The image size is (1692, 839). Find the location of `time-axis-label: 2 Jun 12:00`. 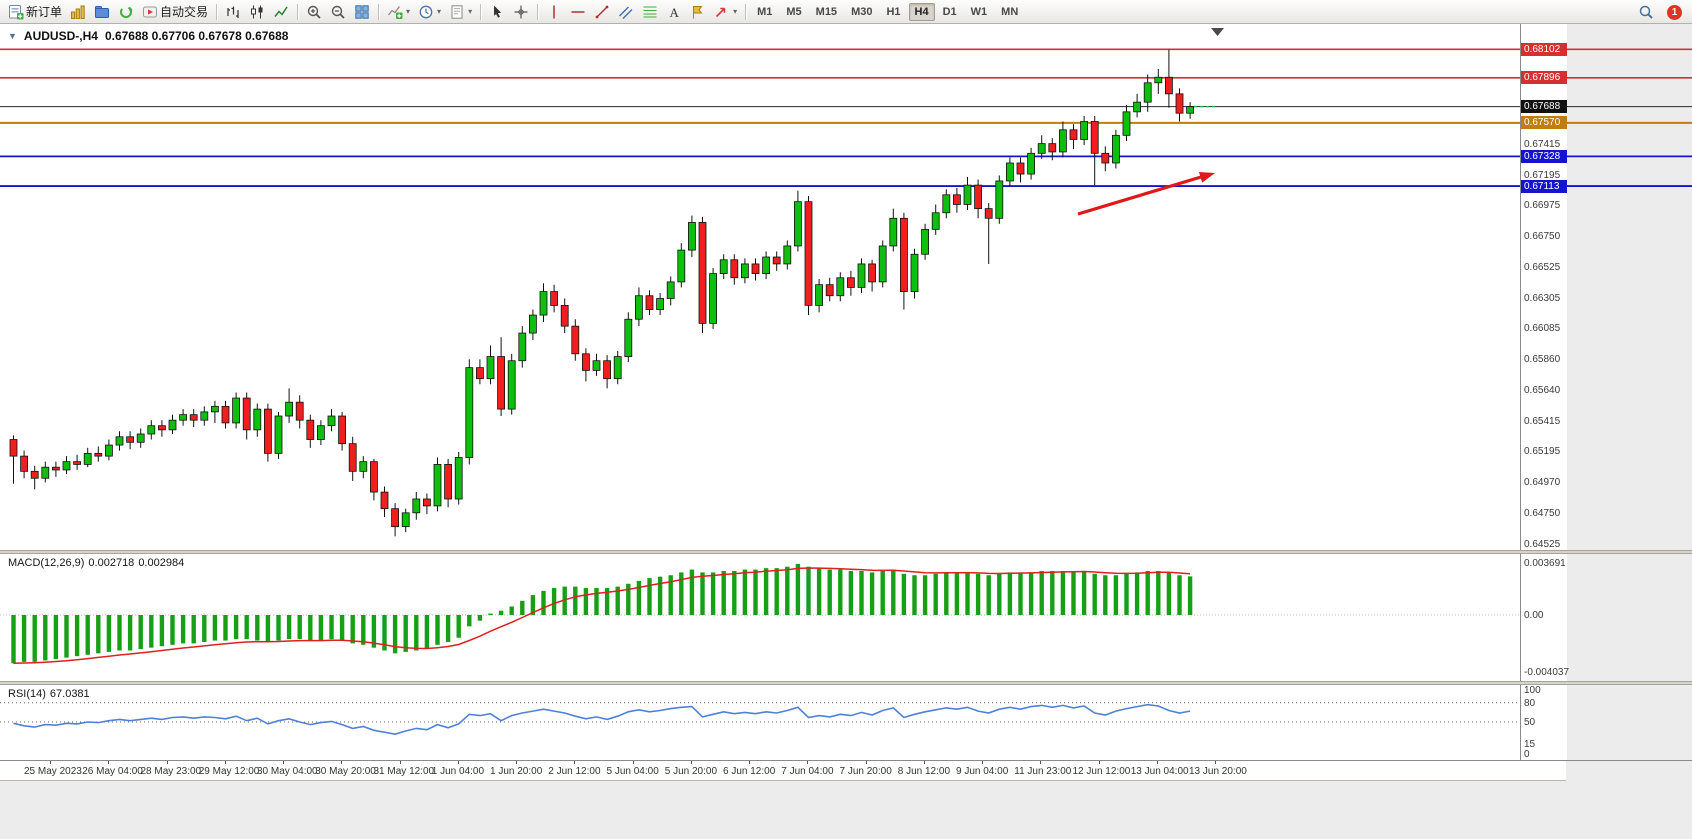

time-axis-label: 2 Jun 12:00 is located at coordinates (574, 771).